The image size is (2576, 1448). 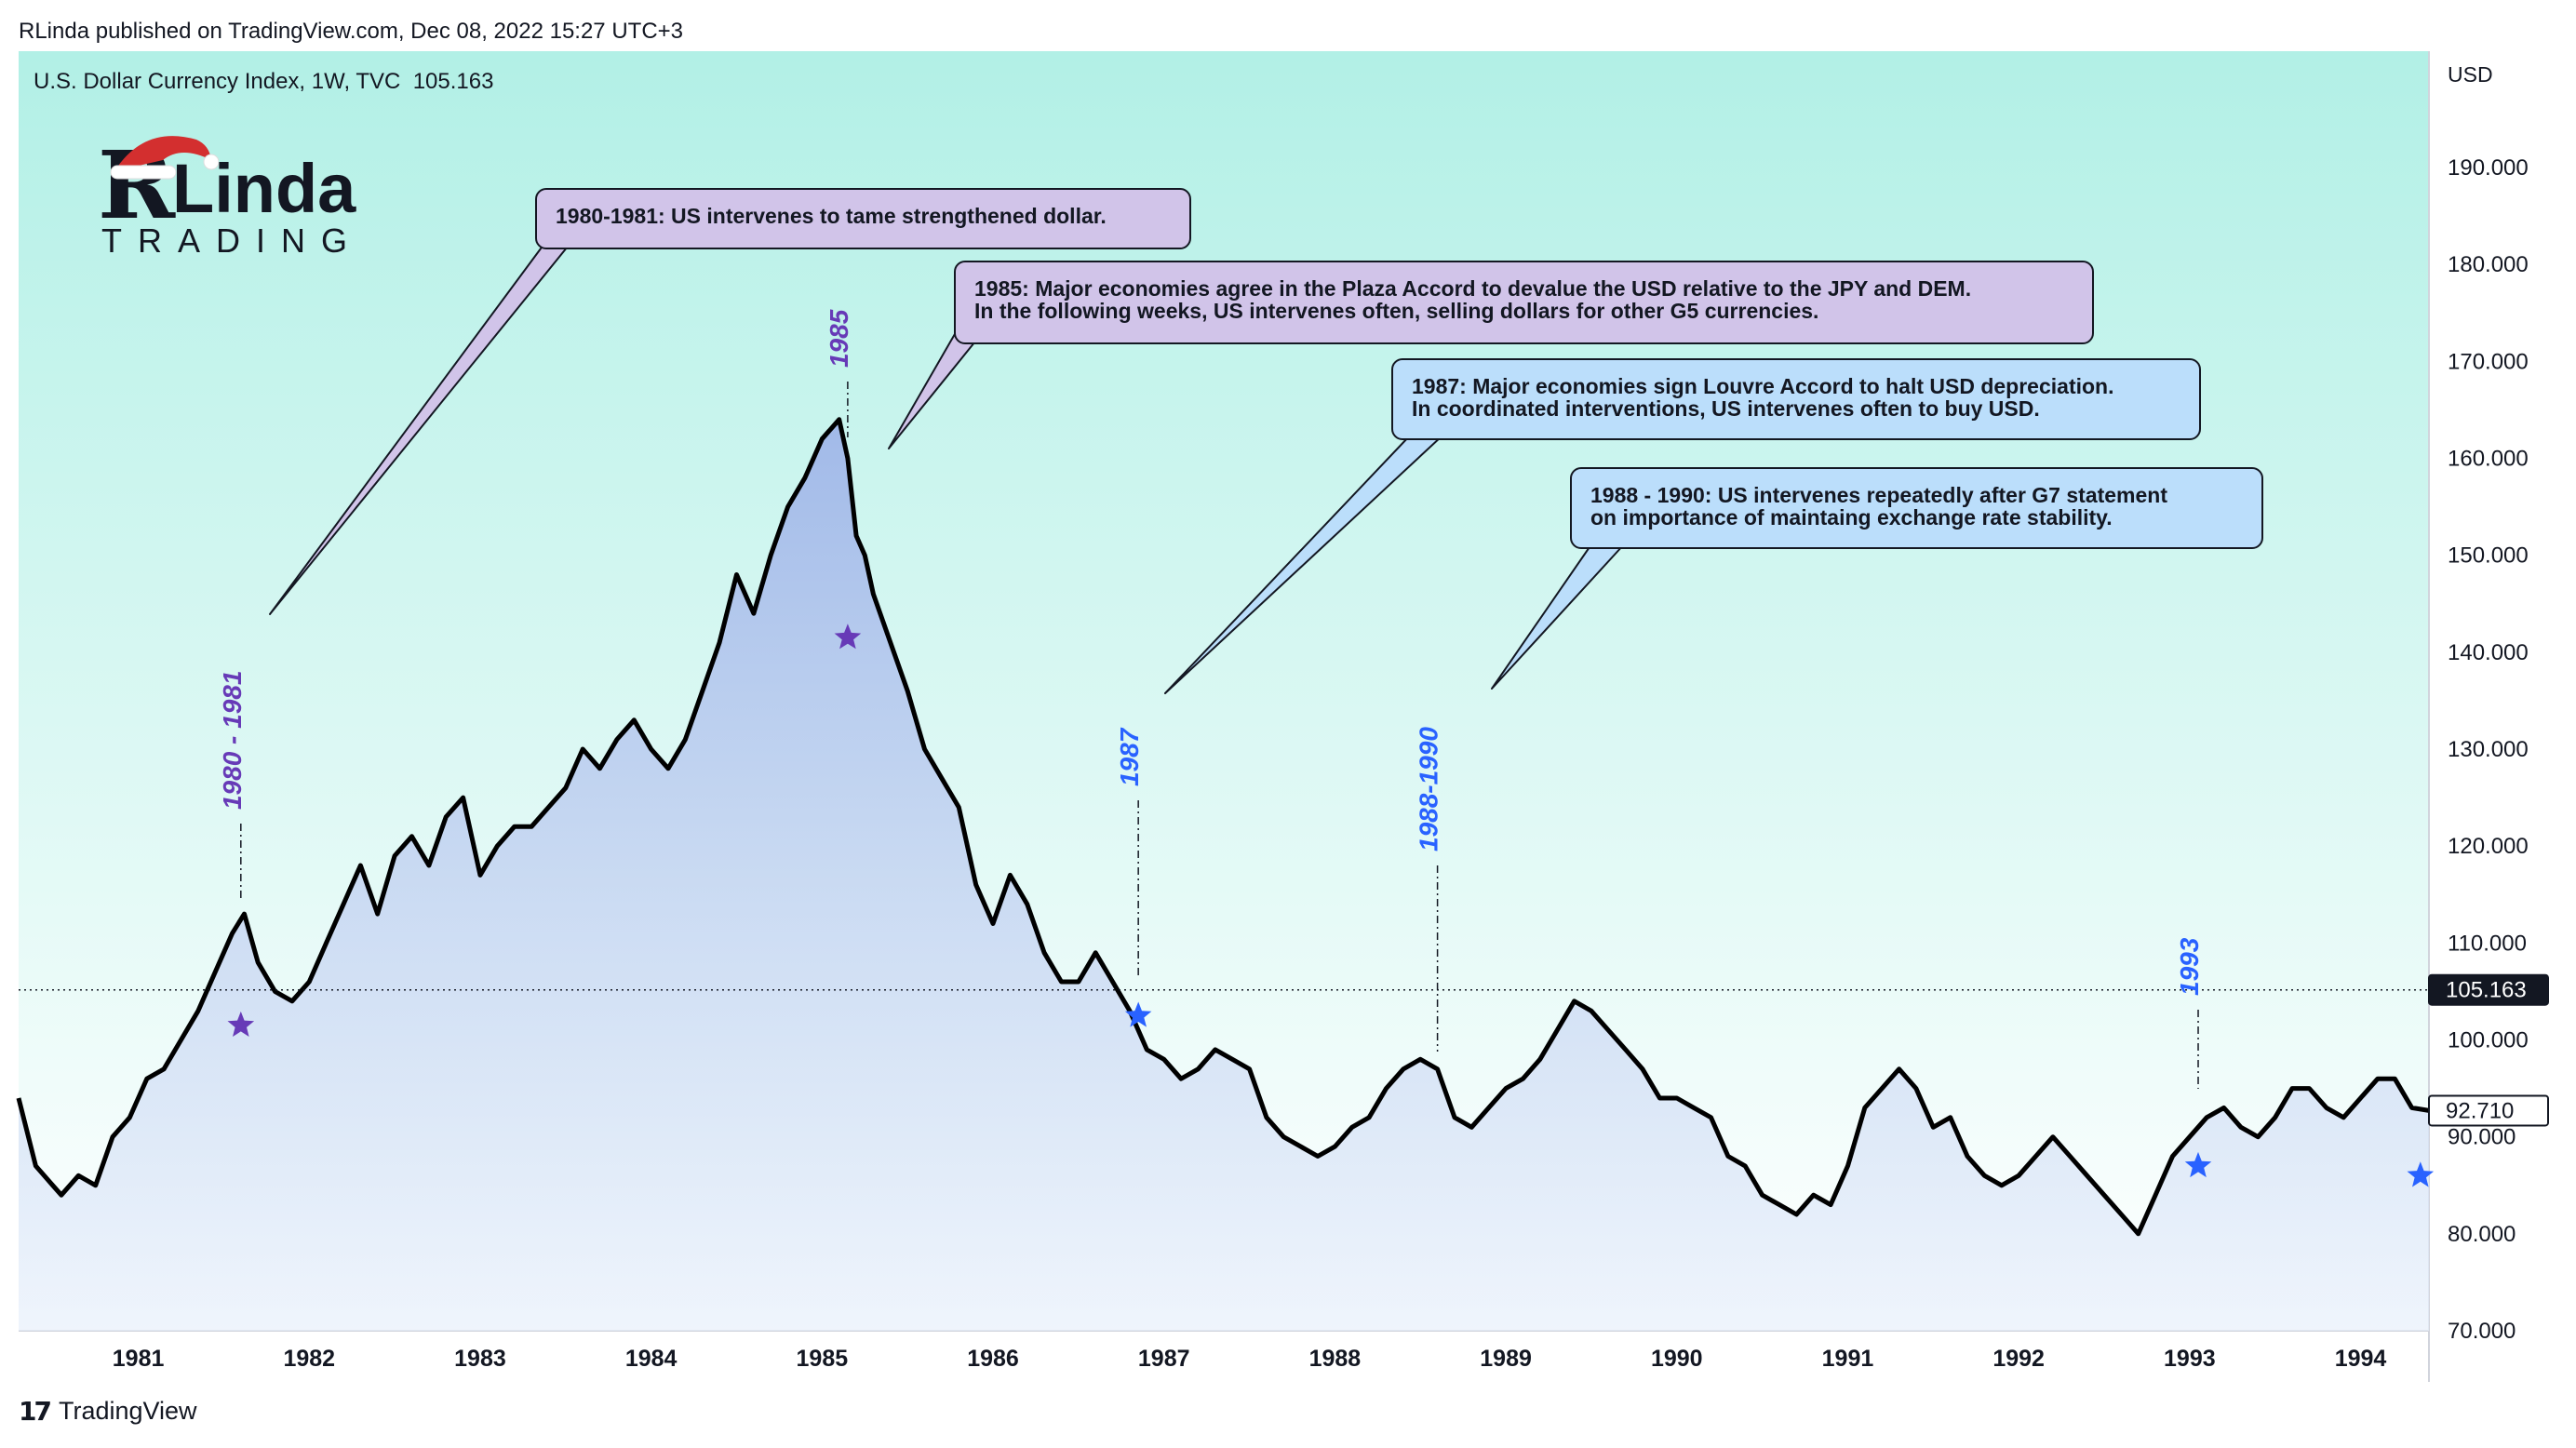 I want to click on y-tick-label: 100.000, so click(x=2488, y=1040).